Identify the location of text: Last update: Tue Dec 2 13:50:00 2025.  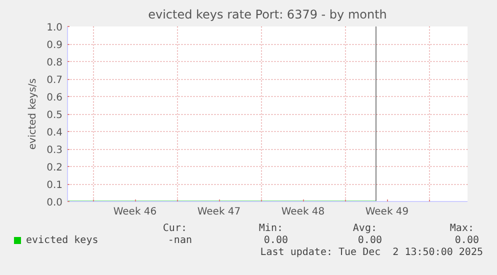
(371, 253).